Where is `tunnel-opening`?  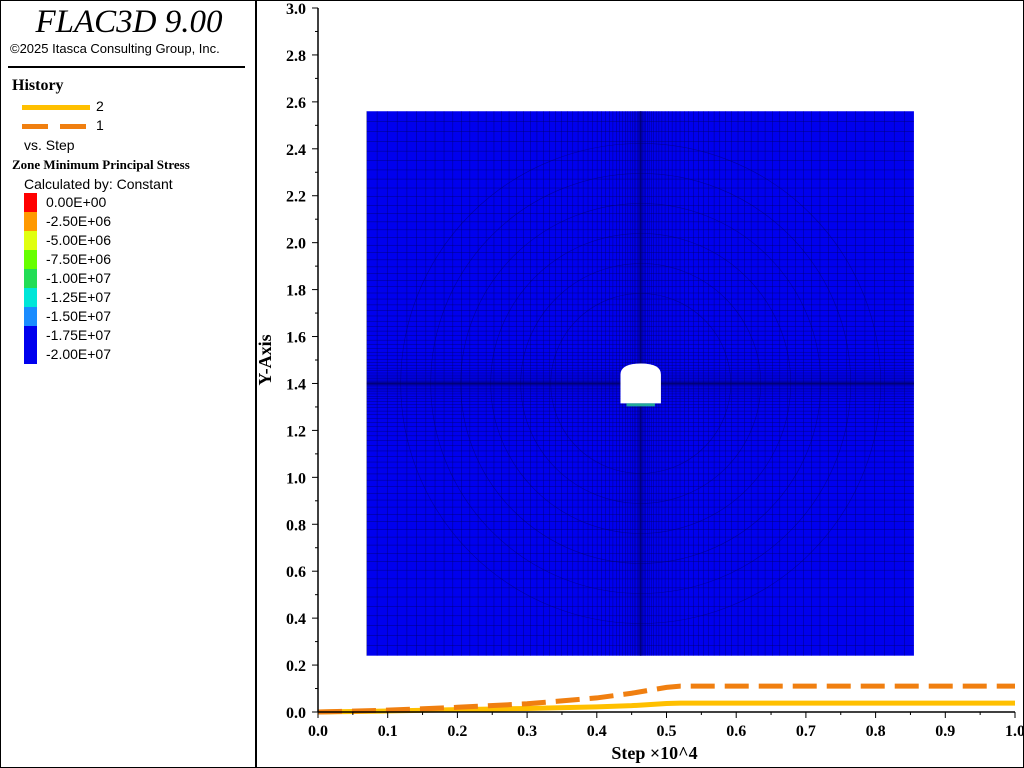
tunnel-opening is located at coordinates (640, 383).